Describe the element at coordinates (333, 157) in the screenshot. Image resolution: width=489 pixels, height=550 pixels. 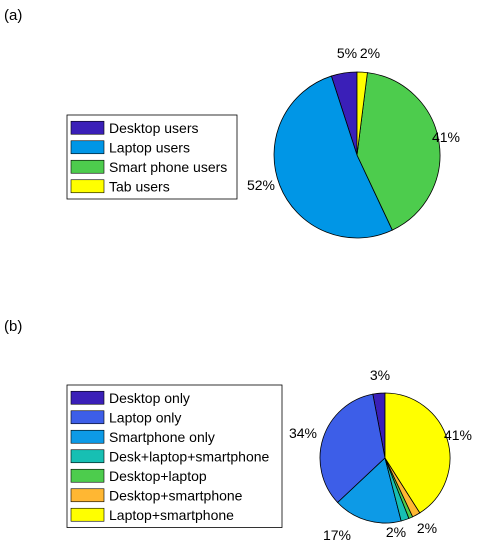
I see `pie-slice-laptop-users` at that location.